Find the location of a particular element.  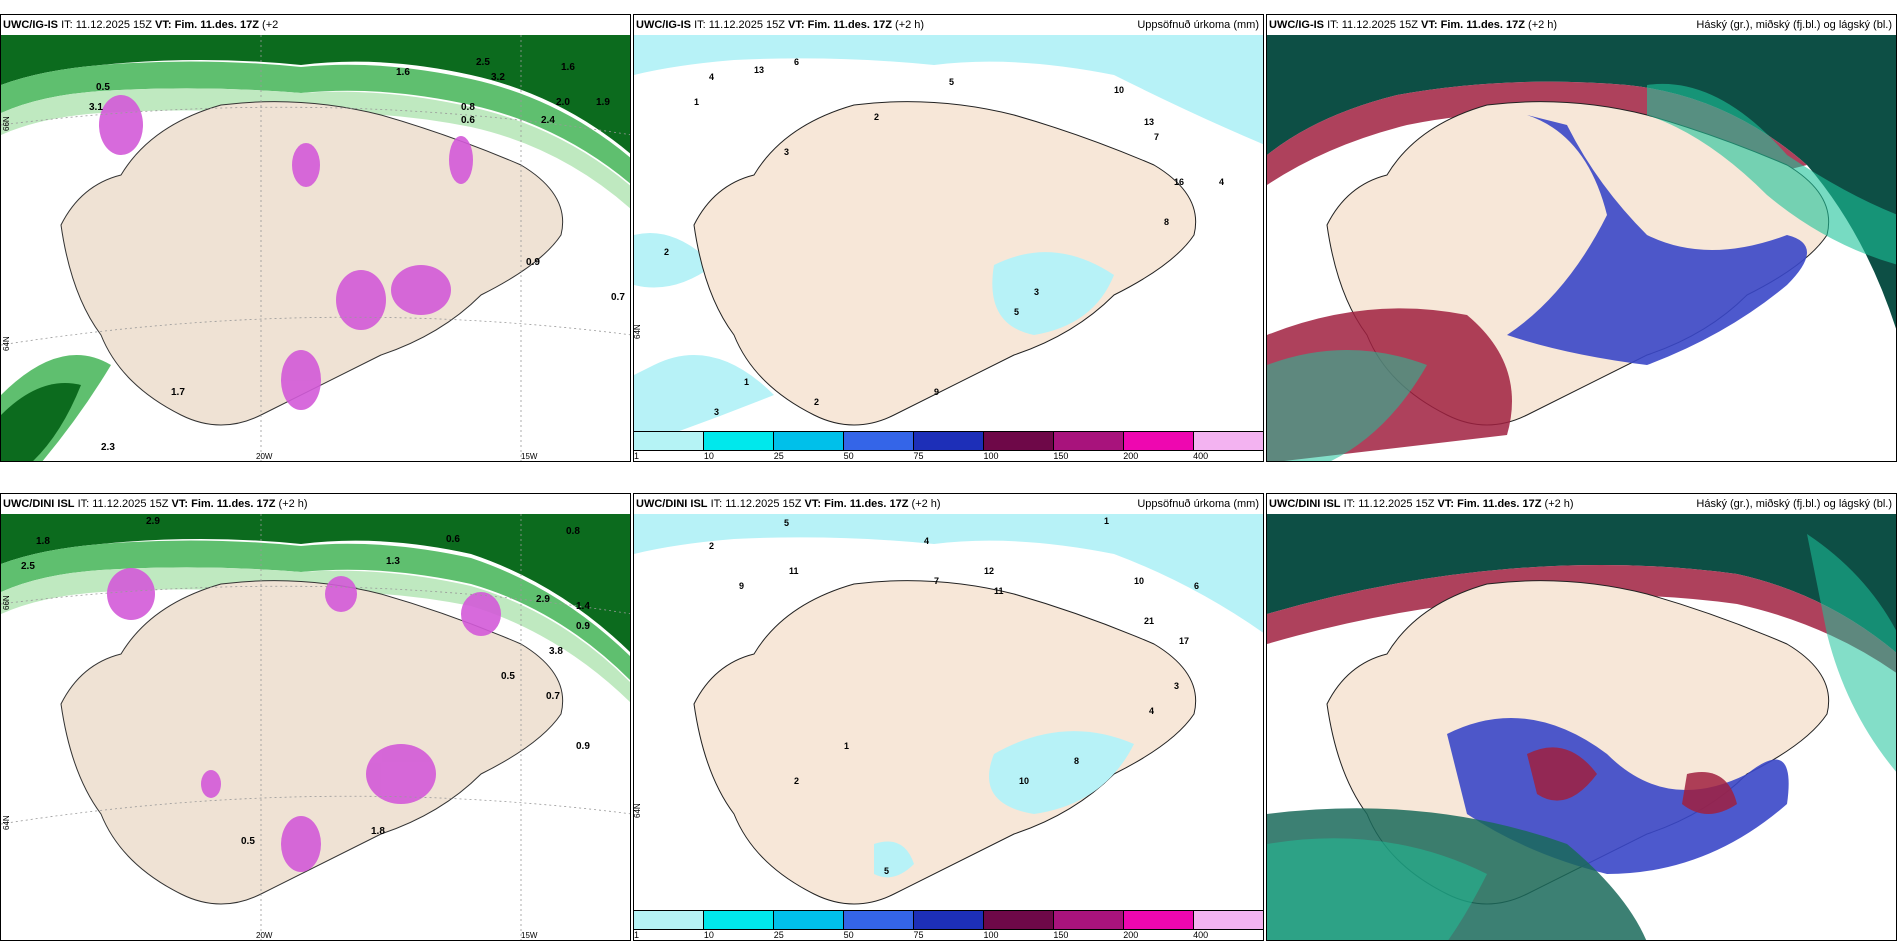

legend-tick-label: 100 is located at coordinates (991, 456).